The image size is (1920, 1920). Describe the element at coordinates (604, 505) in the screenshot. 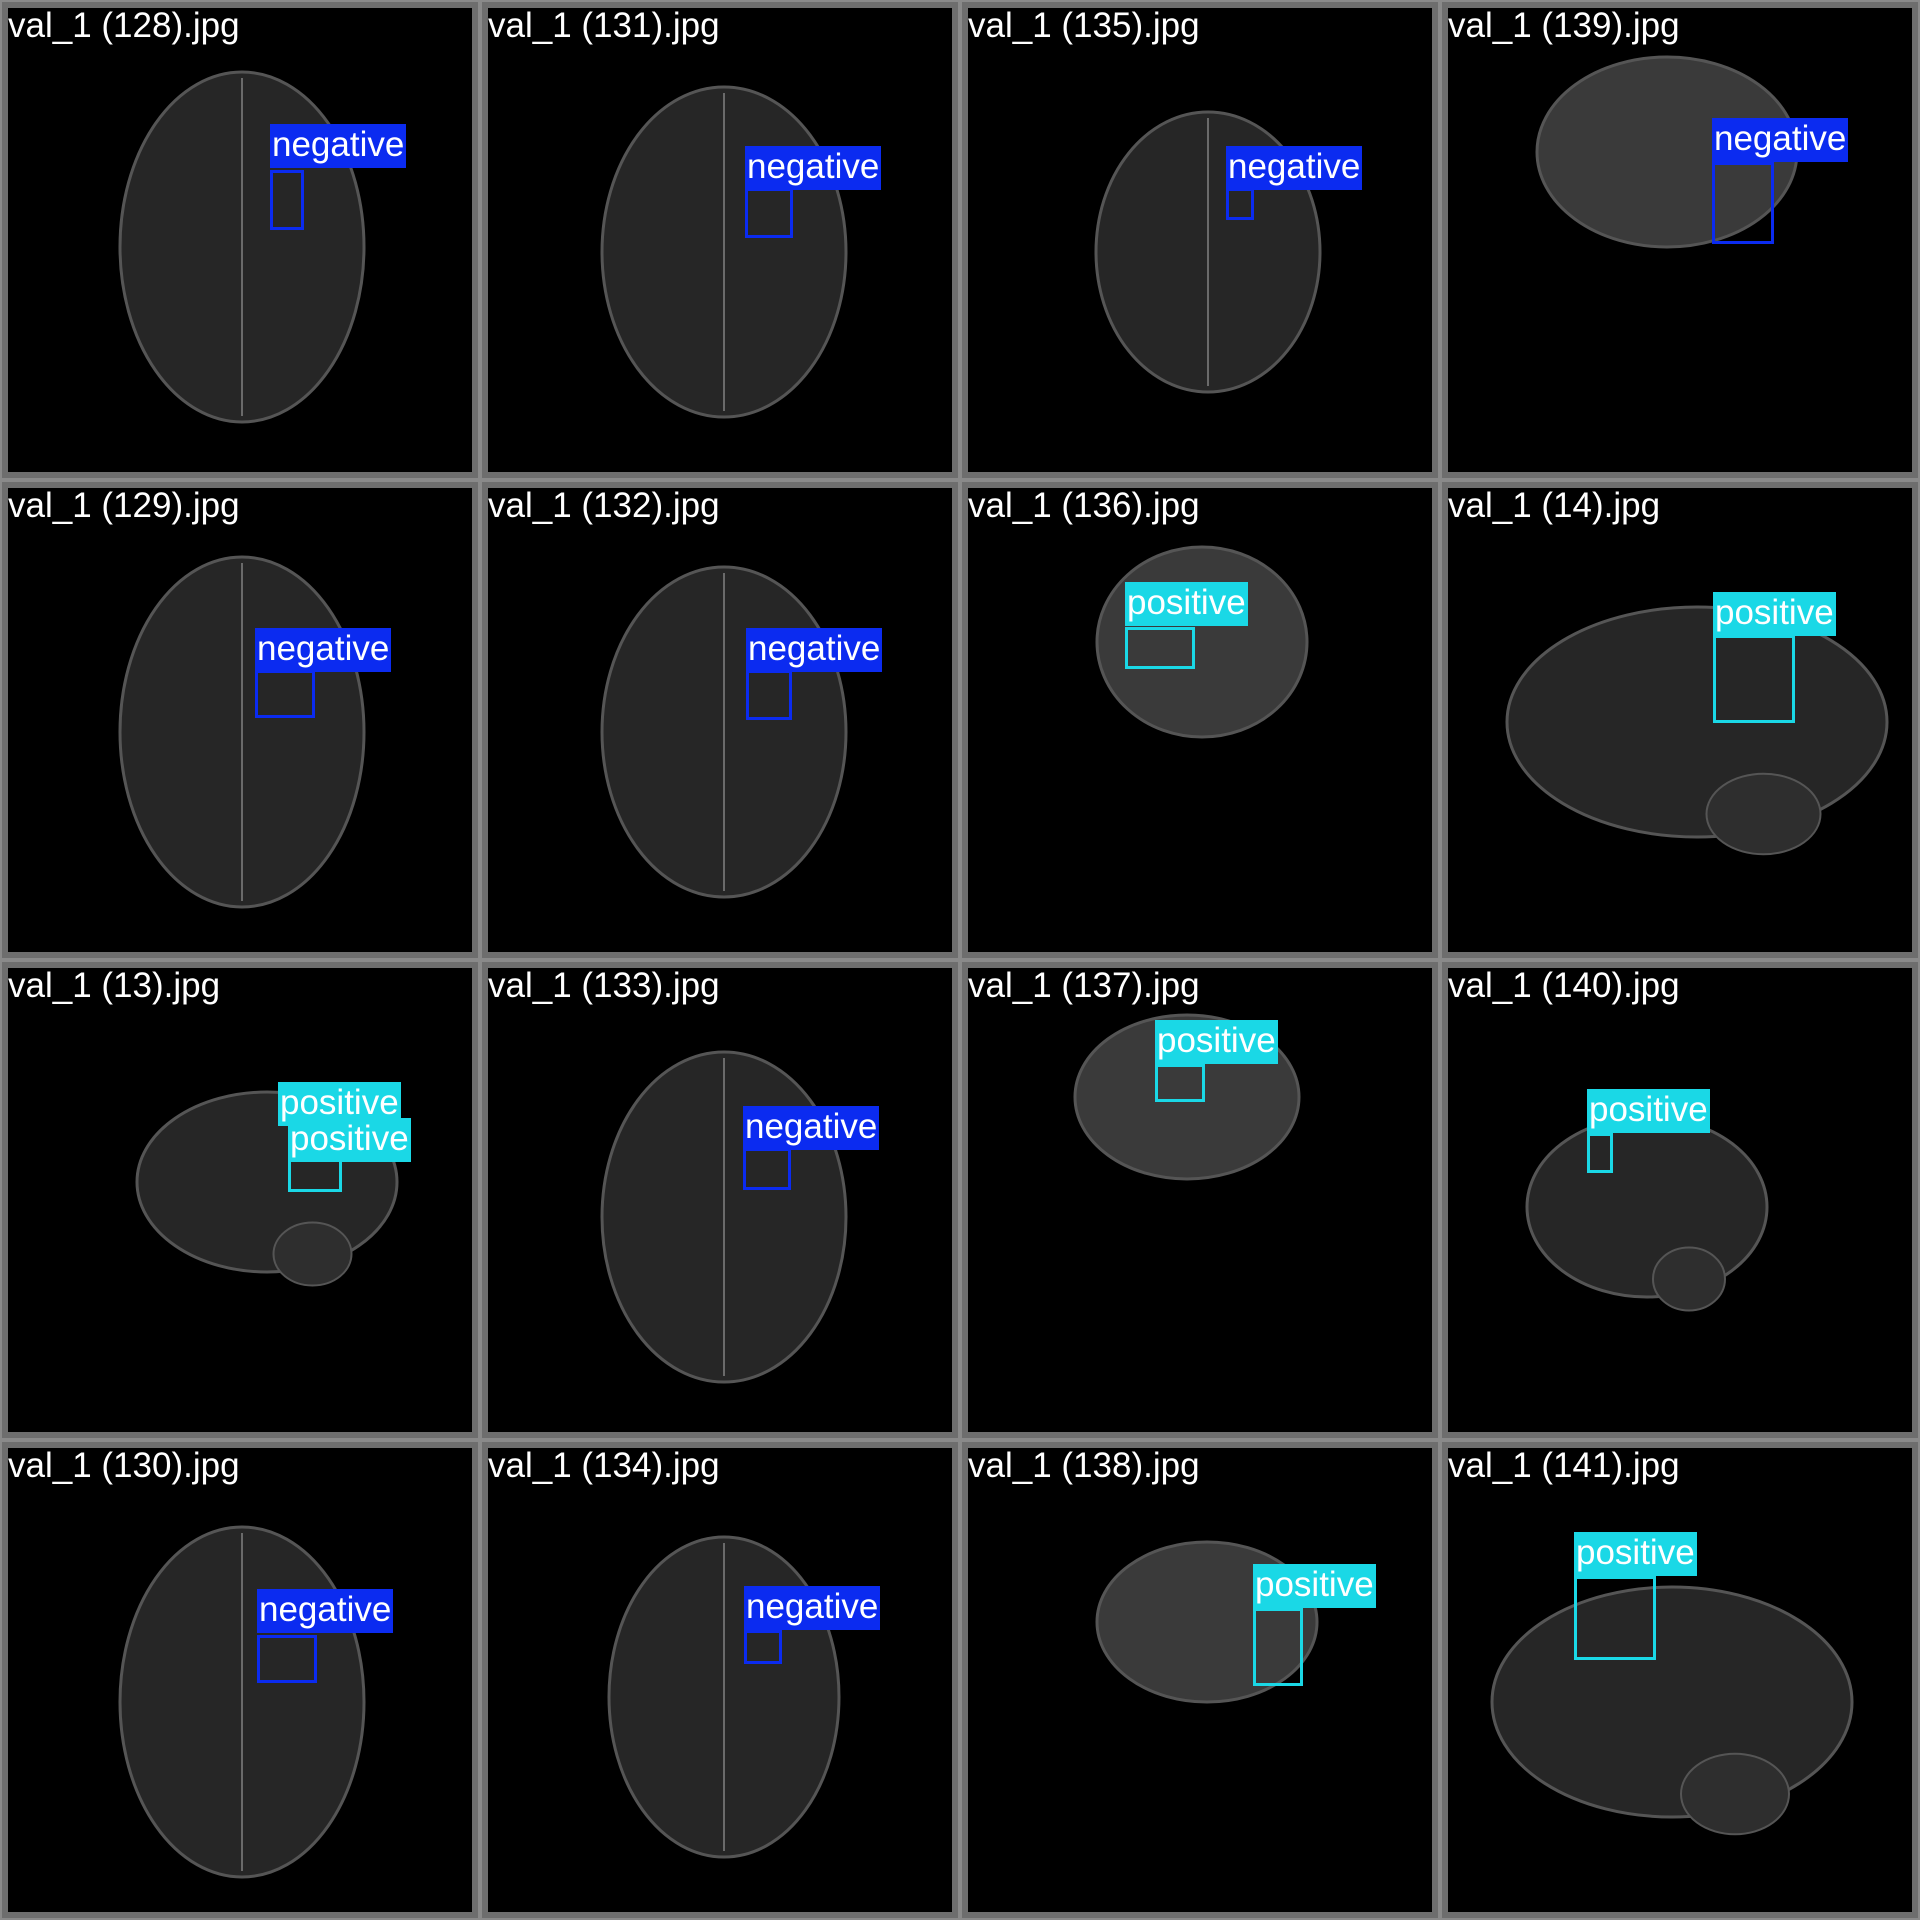

I see `image-filename: val_1 (132).jpg` at that location.